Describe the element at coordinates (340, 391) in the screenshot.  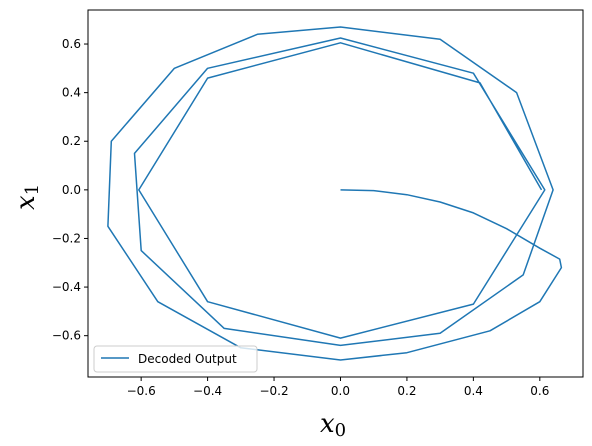
I see `x-tick-label: 0.0` at that location.